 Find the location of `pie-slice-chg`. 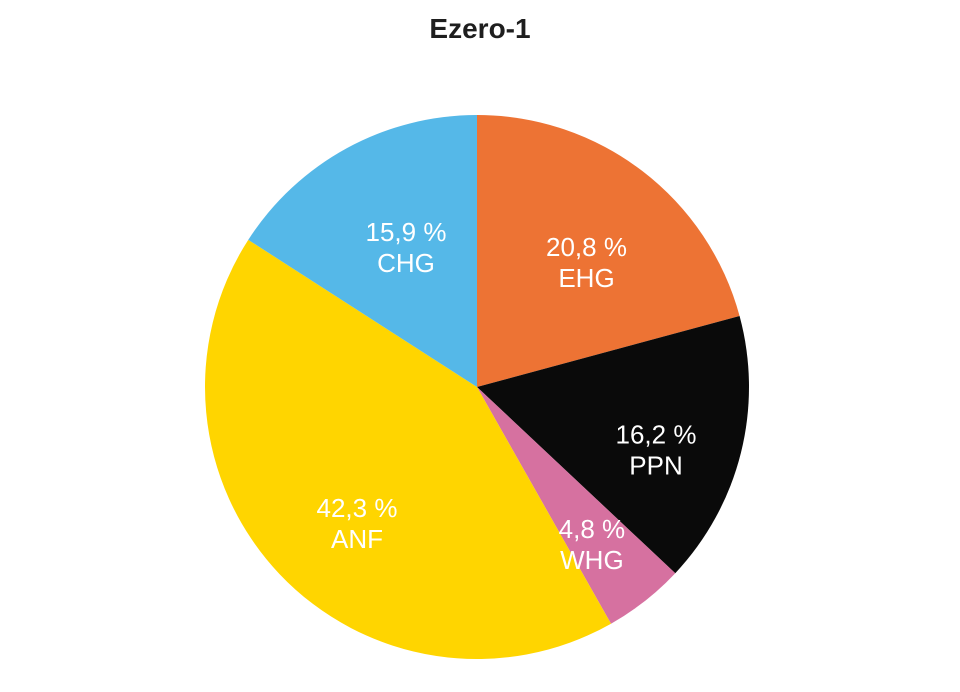

pie-slice-chg is located at coordinates (362, 251).